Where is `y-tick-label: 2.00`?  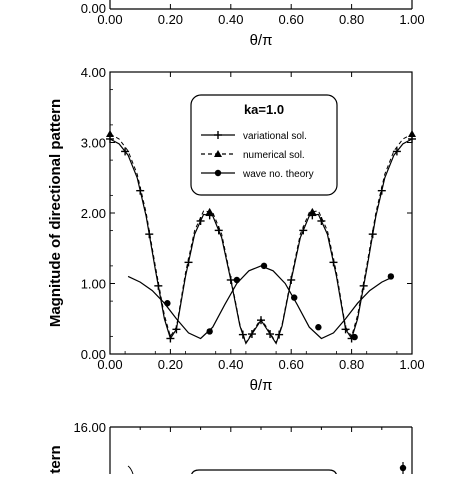 y-tick-label: 2.00 is located at coordinates (93, 213).